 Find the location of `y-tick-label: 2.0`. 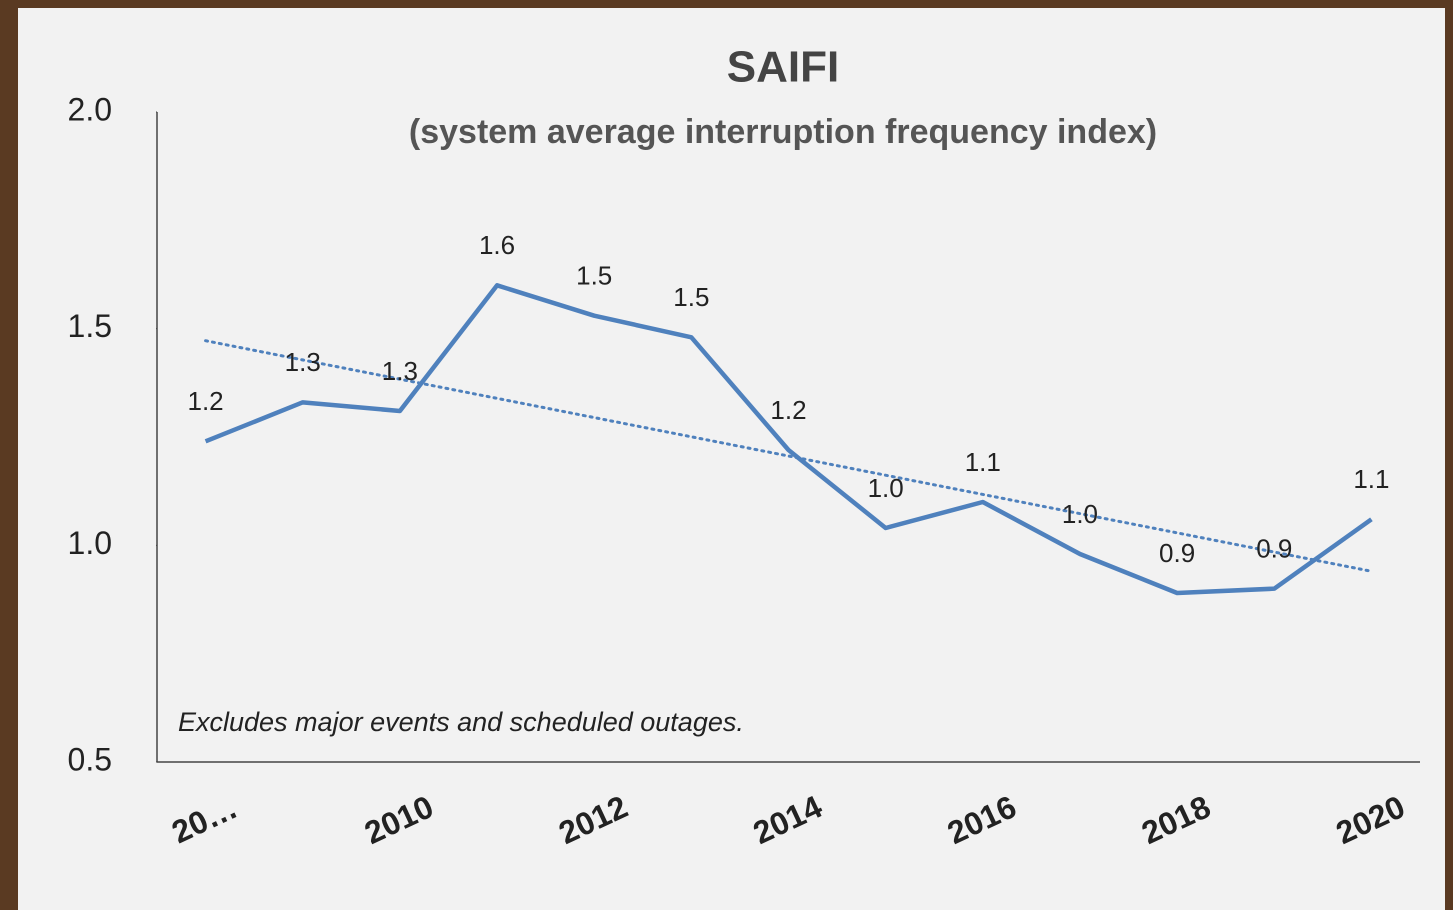

y-tick-label: 2.0 is located at coordinates (90, 109).